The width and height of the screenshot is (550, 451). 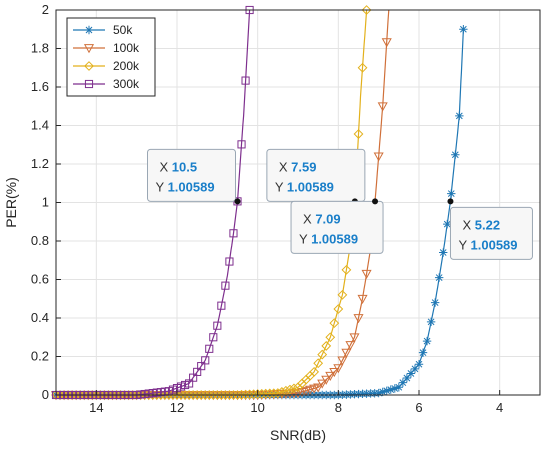 I want to click on y-tick-label: 0.2, so click(x=40, y=356).